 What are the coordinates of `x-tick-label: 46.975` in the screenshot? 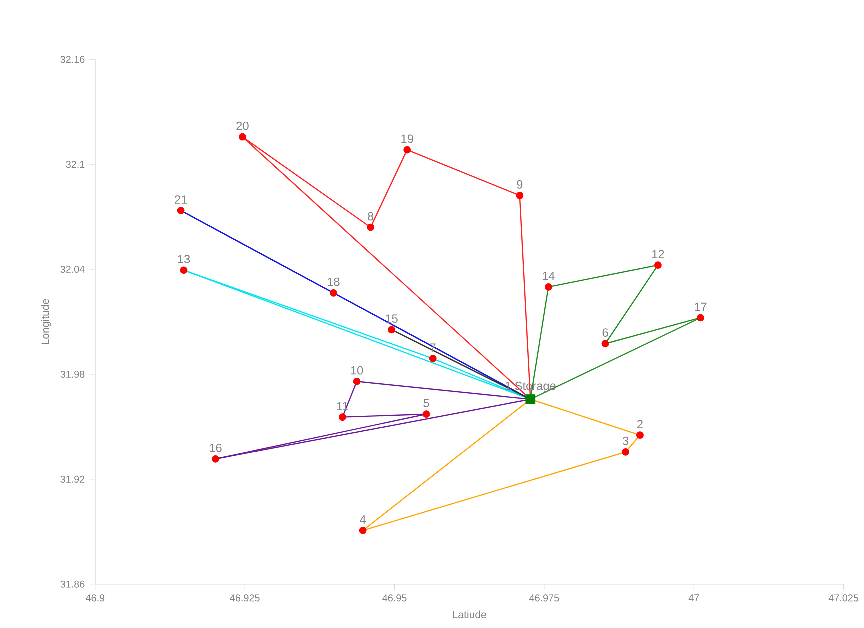 It's located at (545, 598).